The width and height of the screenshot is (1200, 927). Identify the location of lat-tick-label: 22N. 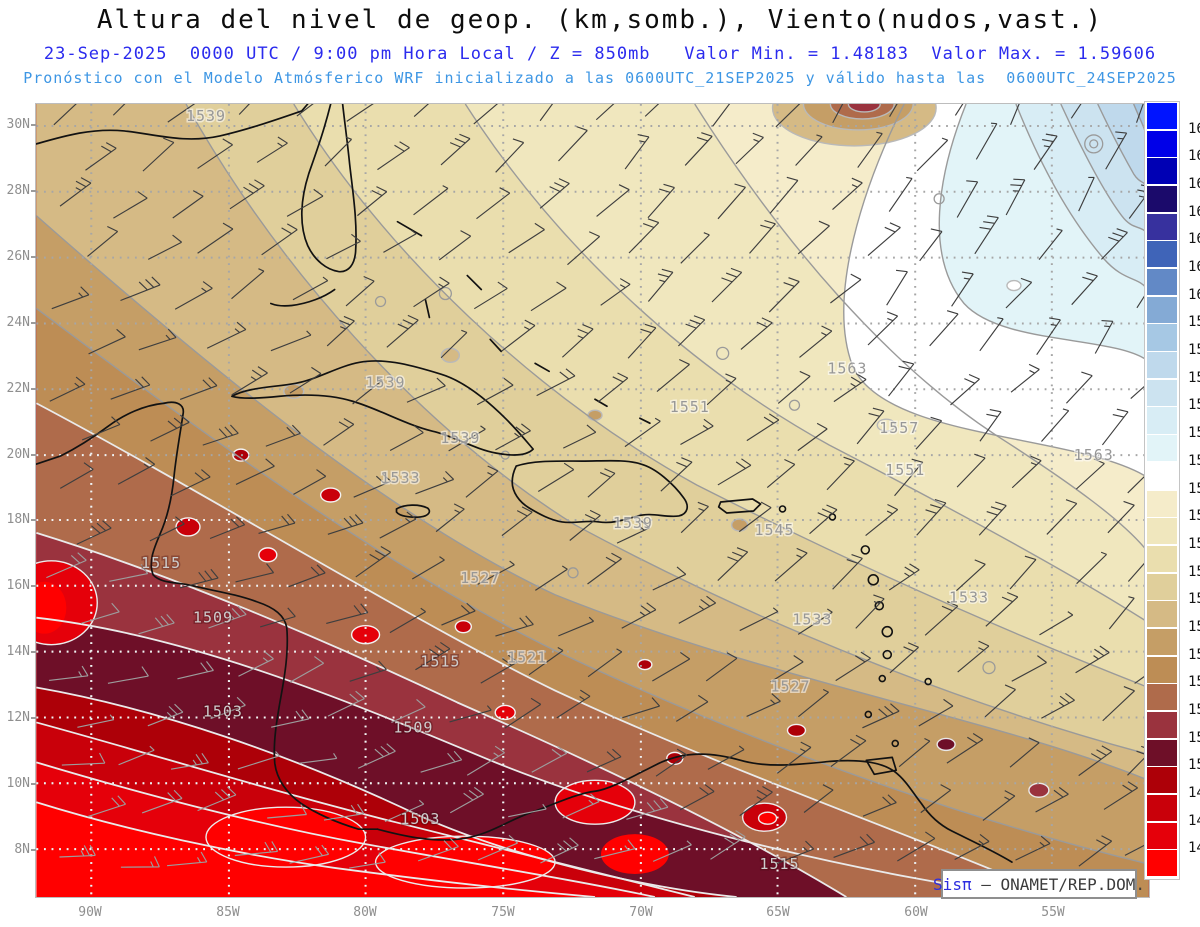
(18, 388).